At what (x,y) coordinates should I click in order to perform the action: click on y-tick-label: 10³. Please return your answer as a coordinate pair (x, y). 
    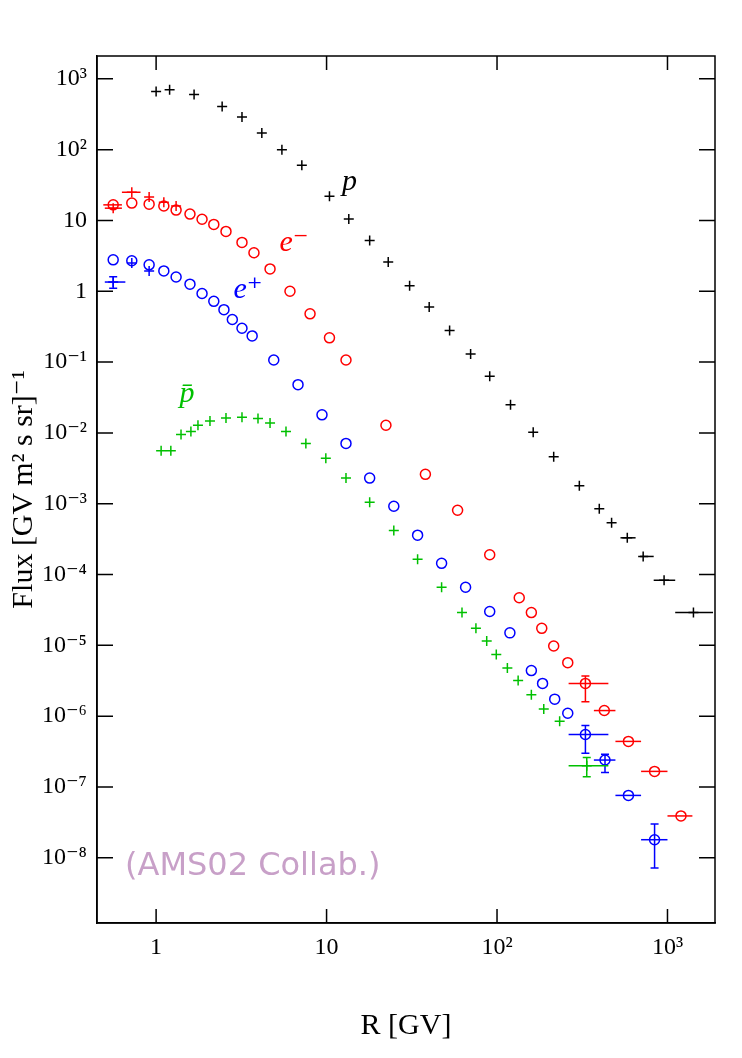
    Looking at the image, I should click on (71, 77).